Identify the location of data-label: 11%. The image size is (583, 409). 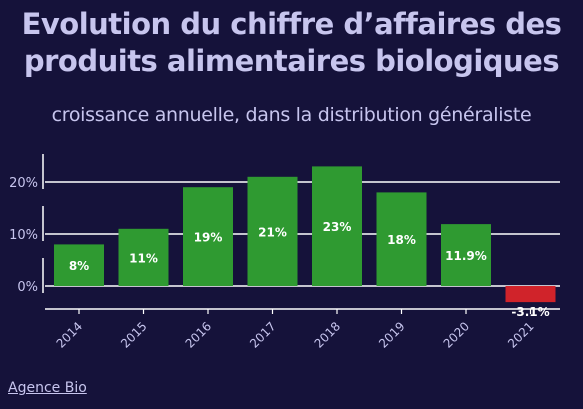
(143, 258).